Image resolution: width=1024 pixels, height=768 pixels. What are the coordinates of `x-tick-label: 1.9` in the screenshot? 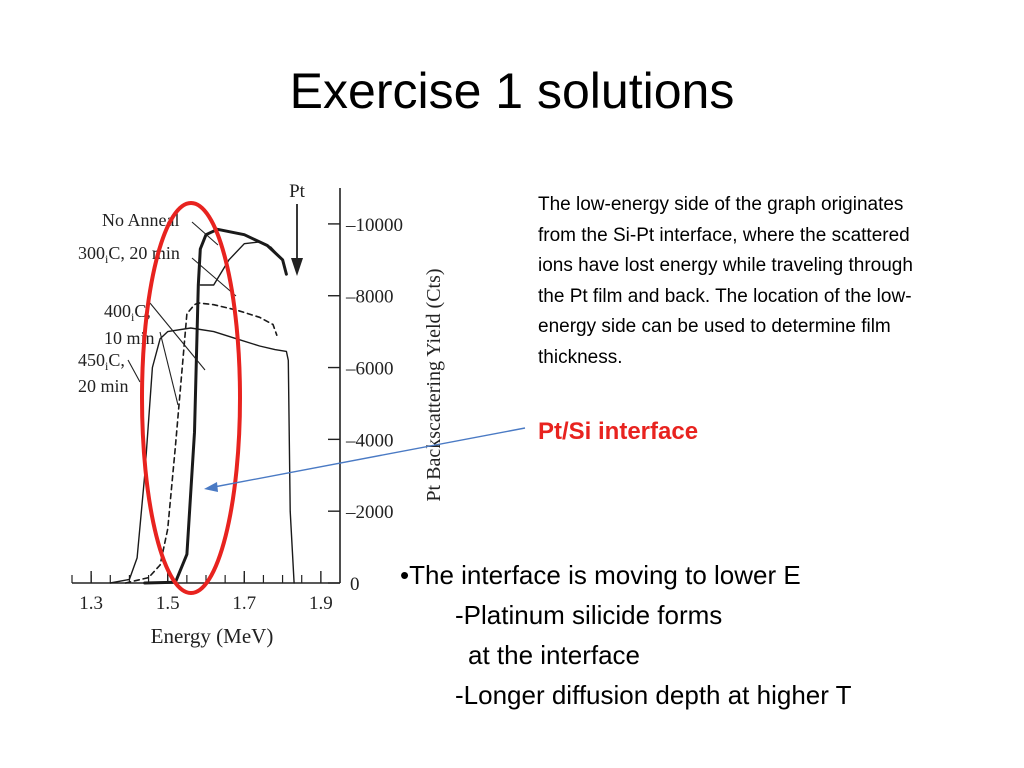 It's located at (321, 603).